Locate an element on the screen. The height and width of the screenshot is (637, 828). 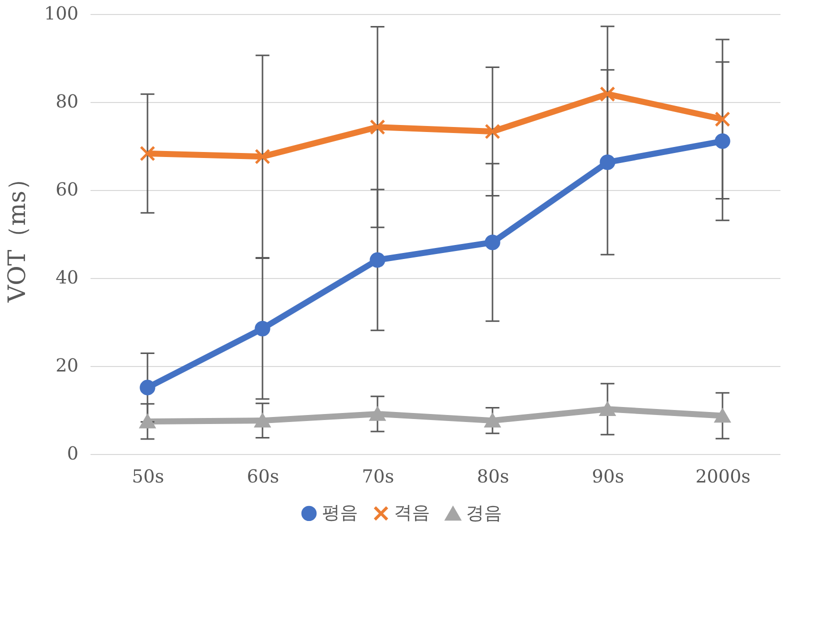
x-tick-label: 80s is located at coordinates (493, 477).